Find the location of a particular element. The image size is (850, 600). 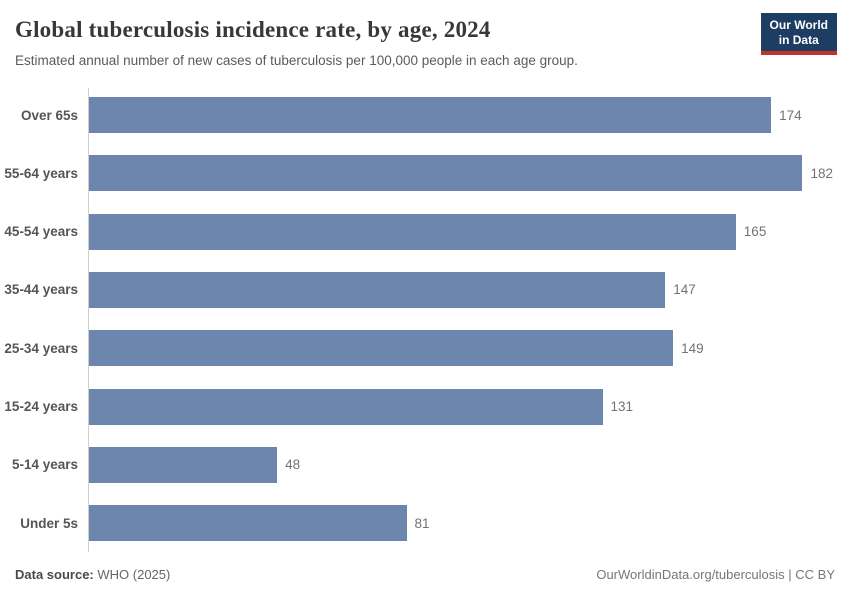

owid-logo-line1: Our World is located at coordinates (798, 25).